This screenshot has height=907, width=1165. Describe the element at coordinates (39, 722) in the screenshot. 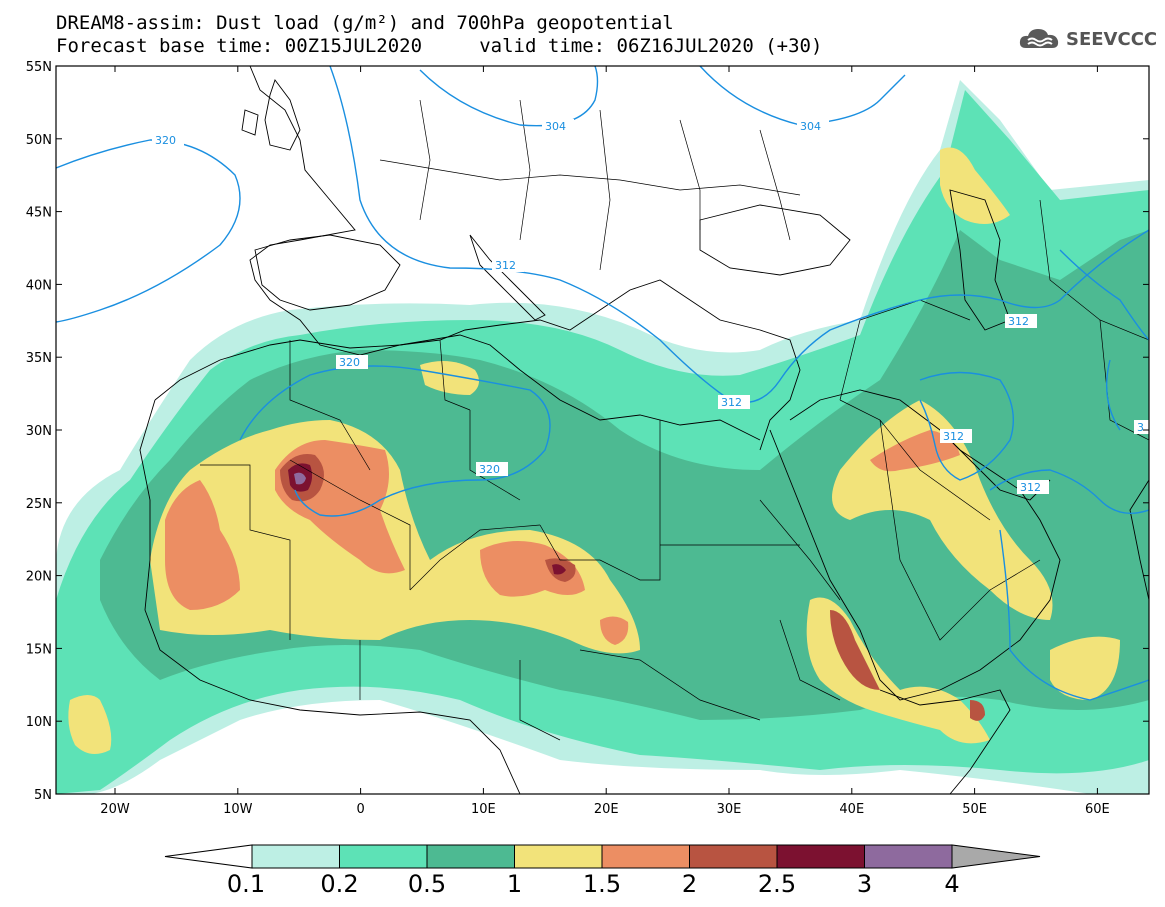

I see `lat-label: 10N` at that location.